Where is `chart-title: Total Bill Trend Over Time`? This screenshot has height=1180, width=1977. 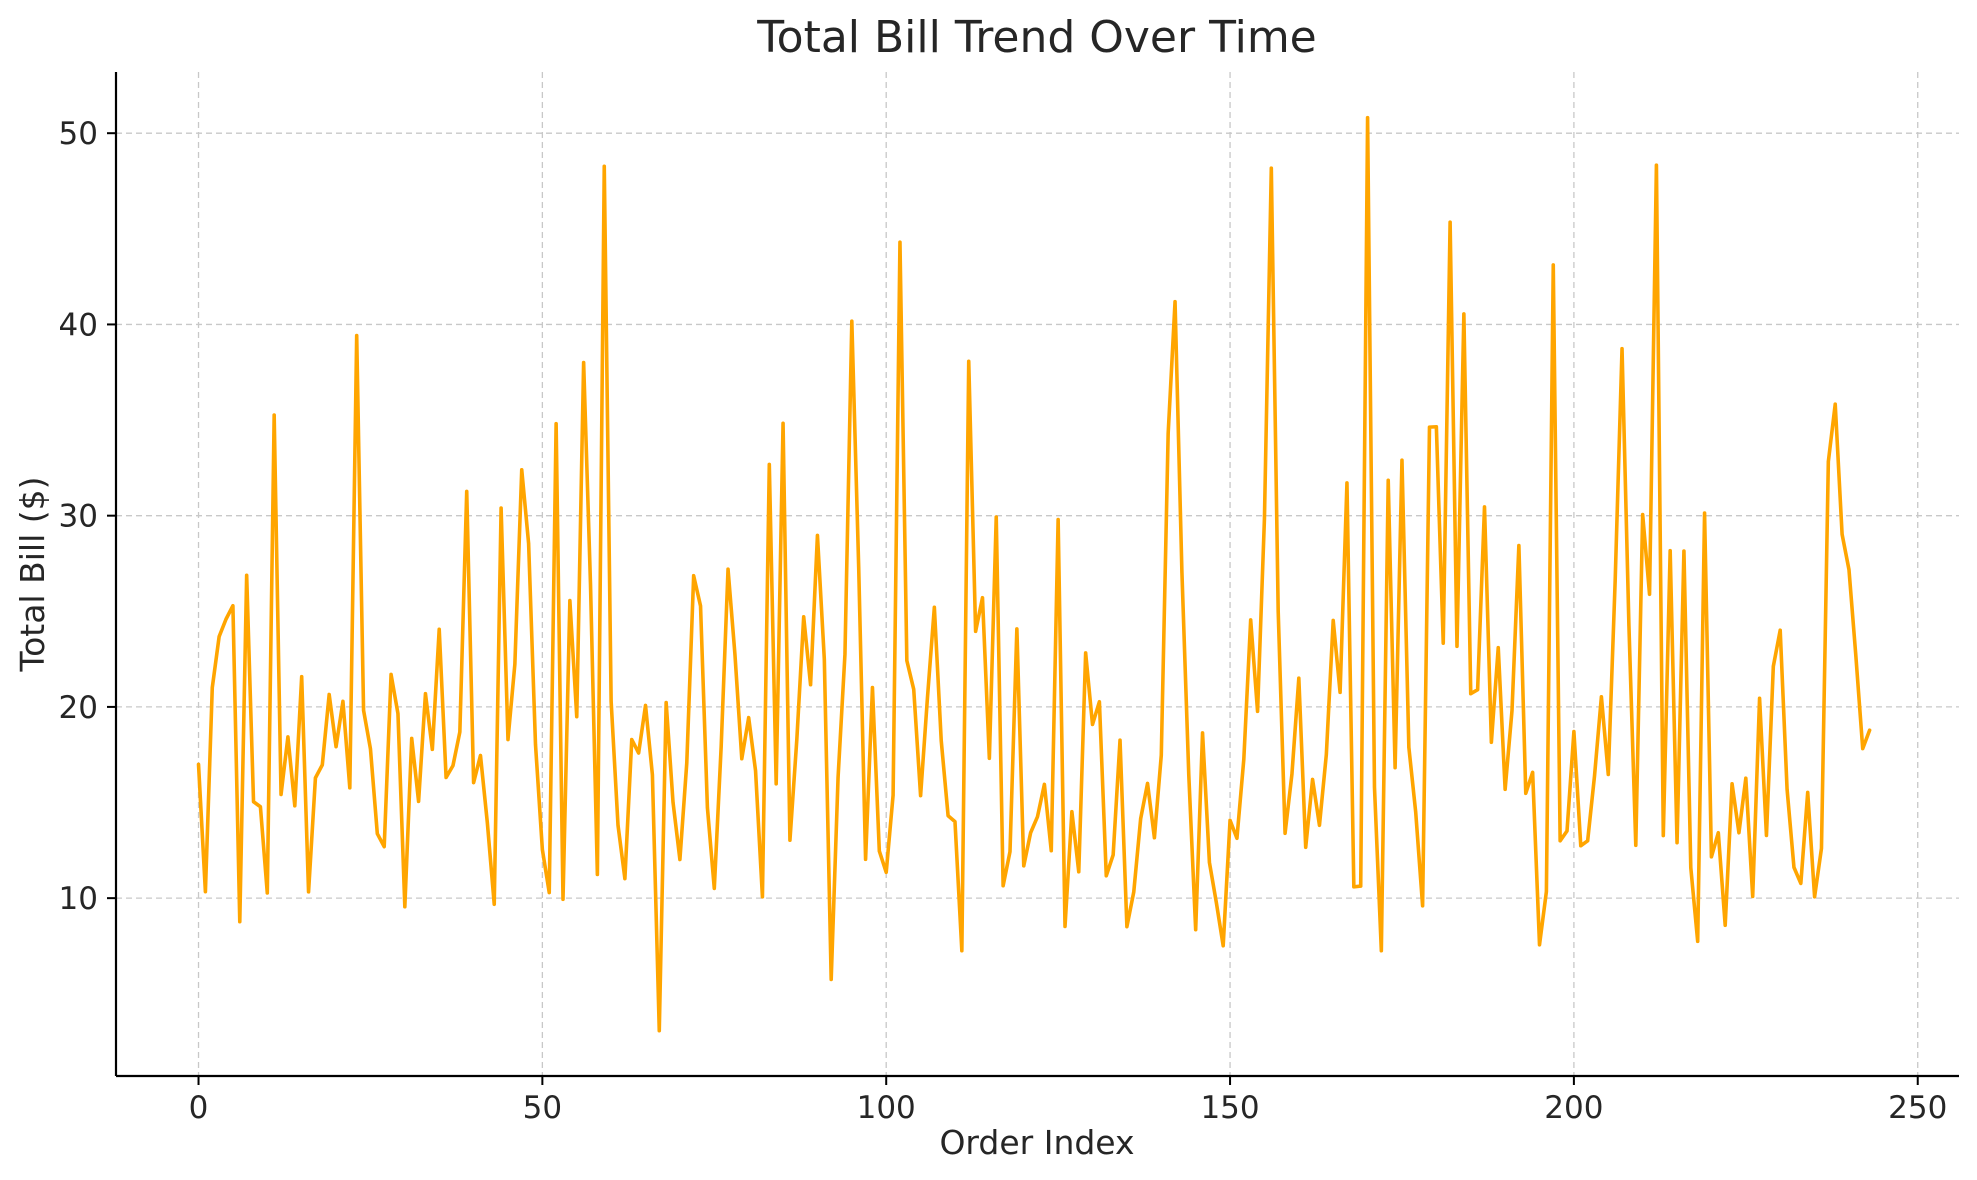 chart-title: Total Bill Trend Over Time is located at coordinates (1036, 37).